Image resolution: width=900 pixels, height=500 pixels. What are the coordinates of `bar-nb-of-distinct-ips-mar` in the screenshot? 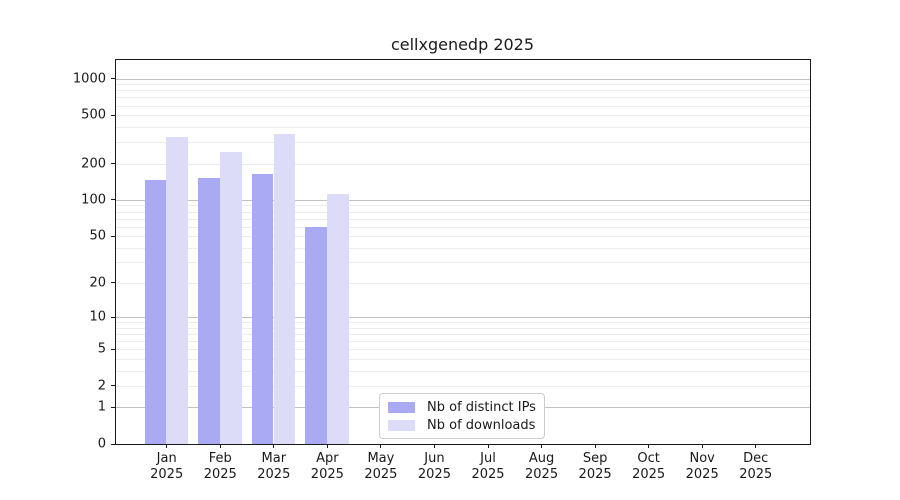 It's located at (262, 308).